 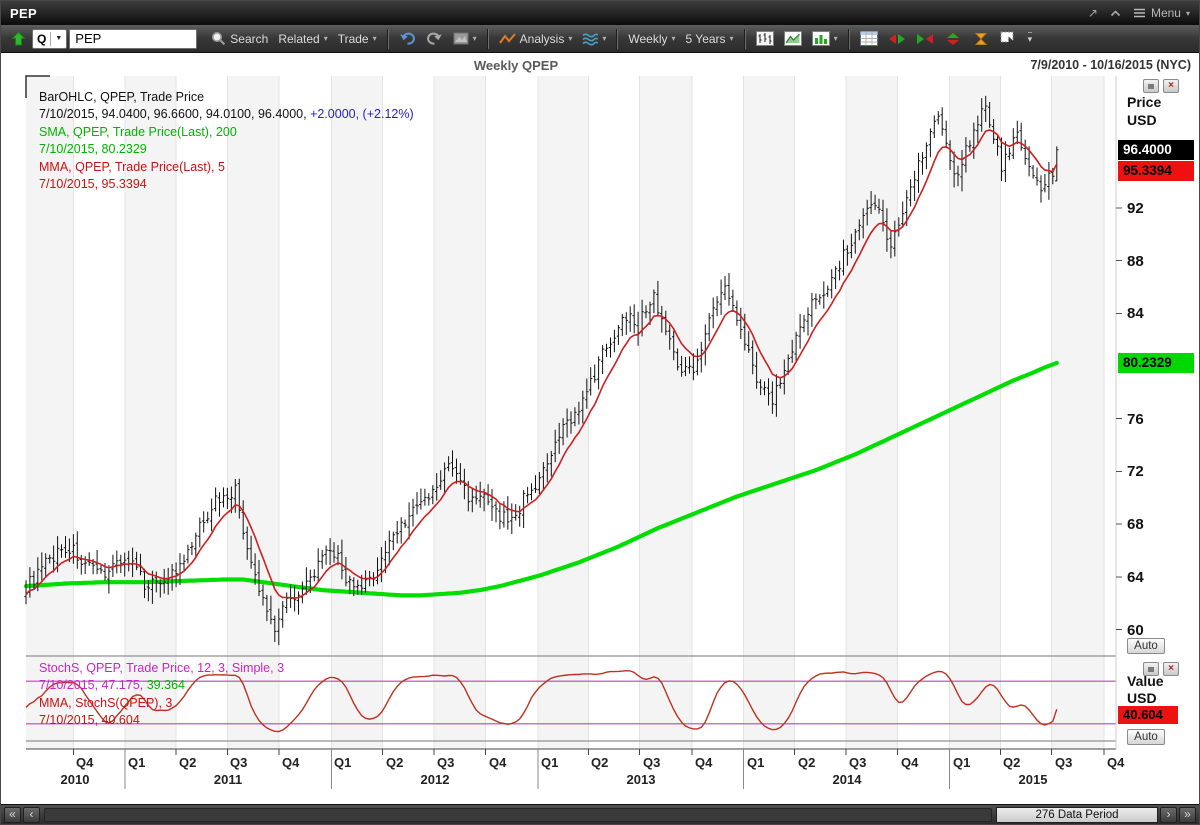 I want to click on quote-type-dropdown: Q ▼, so click(x=50, y=38).